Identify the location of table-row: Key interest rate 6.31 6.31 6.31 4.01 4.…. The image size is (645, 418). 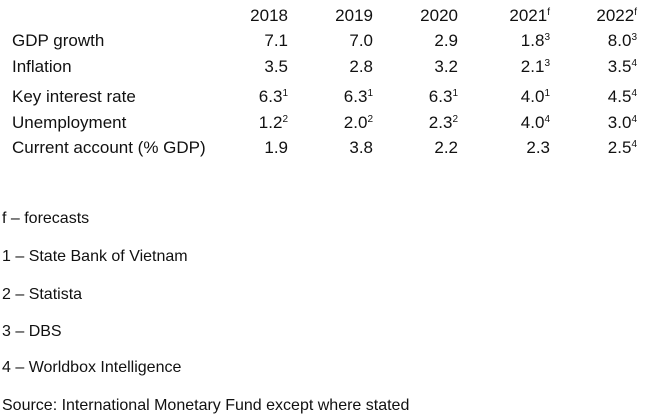
(322, 97).